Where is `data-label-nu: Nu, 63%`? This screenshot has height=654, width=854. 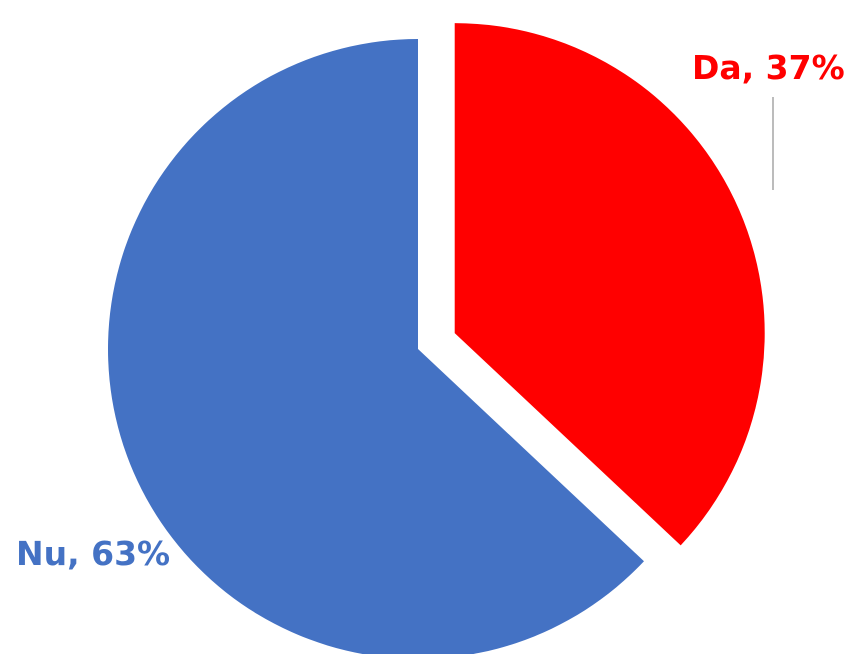 data-label-nu: Nu, 63% is located at coordinates (93, 553).